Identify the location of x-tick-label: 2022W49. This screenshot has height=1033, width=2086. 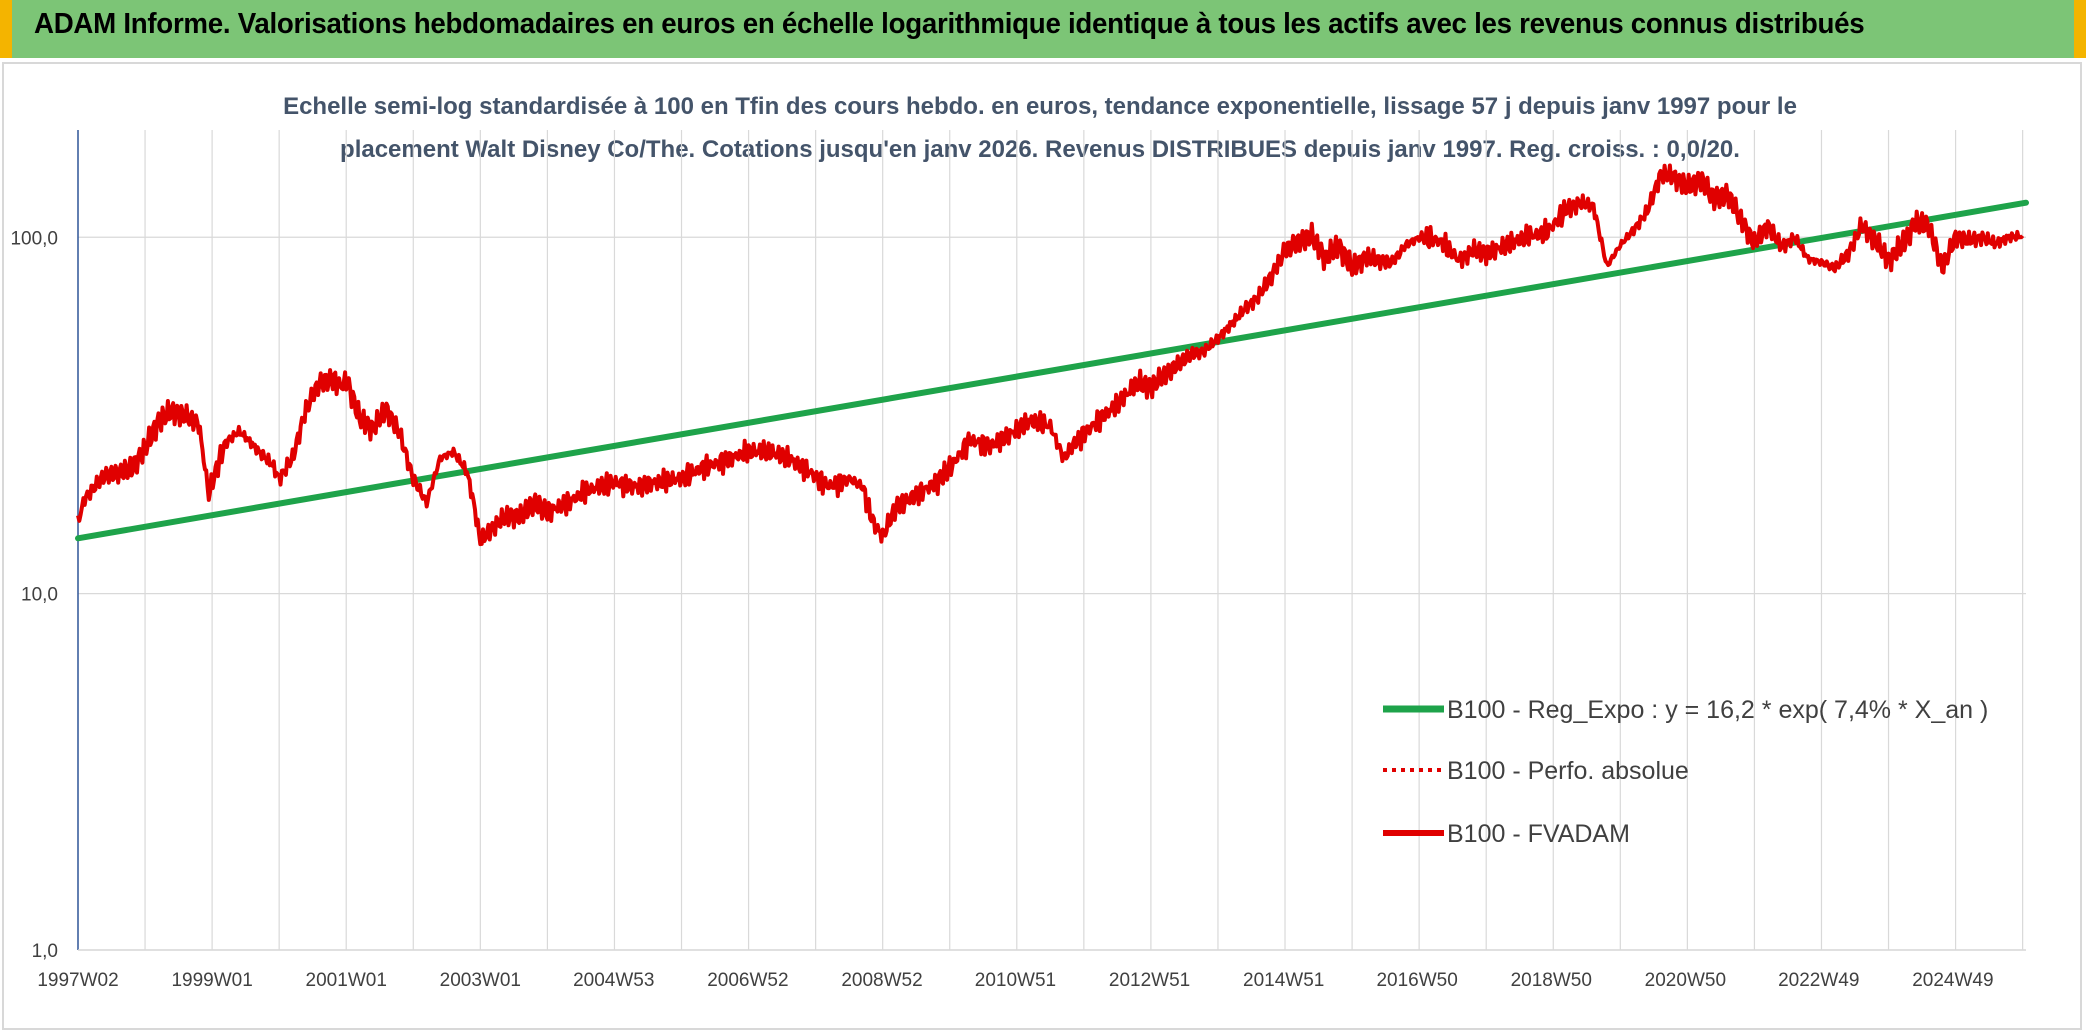
(1818, 980).